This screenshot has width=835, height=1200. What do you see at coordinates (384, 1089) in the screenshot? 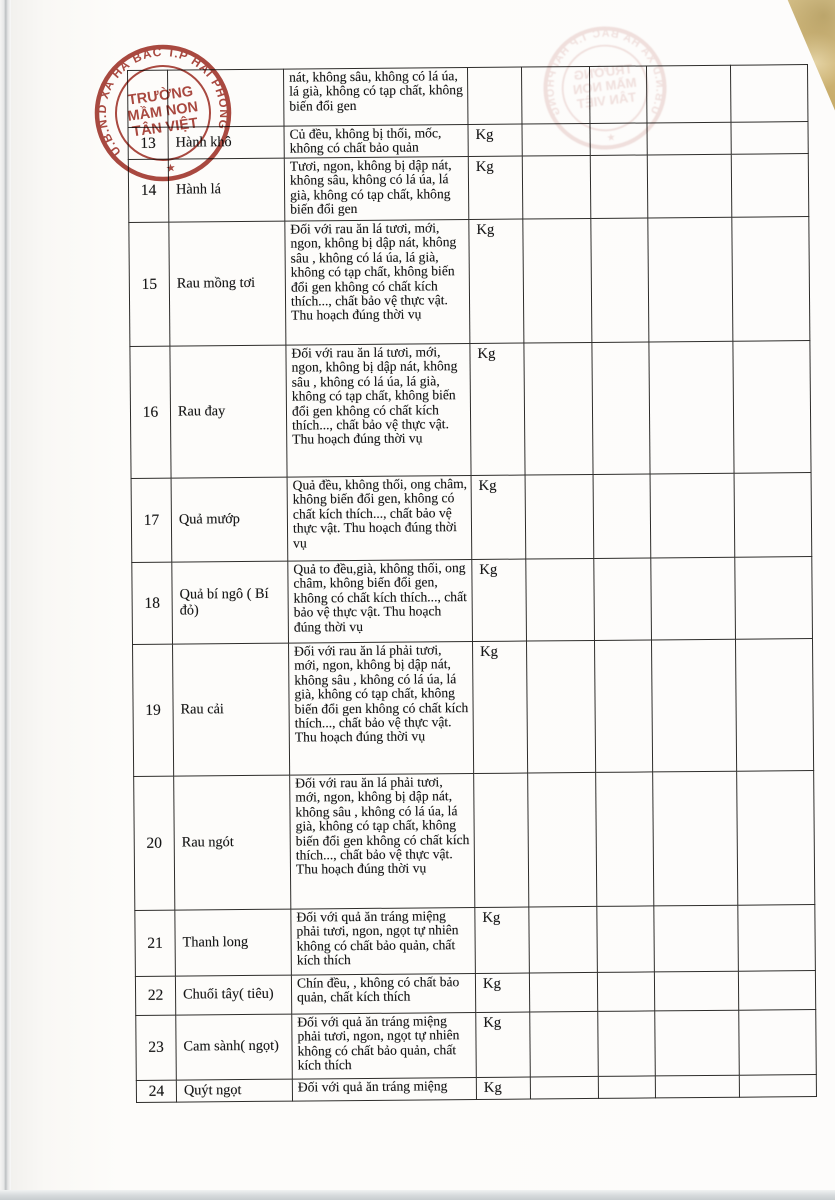
I see `spec-description-cell: Đối với quả ăn tráng miệng` at bounding box center [384, 1089].